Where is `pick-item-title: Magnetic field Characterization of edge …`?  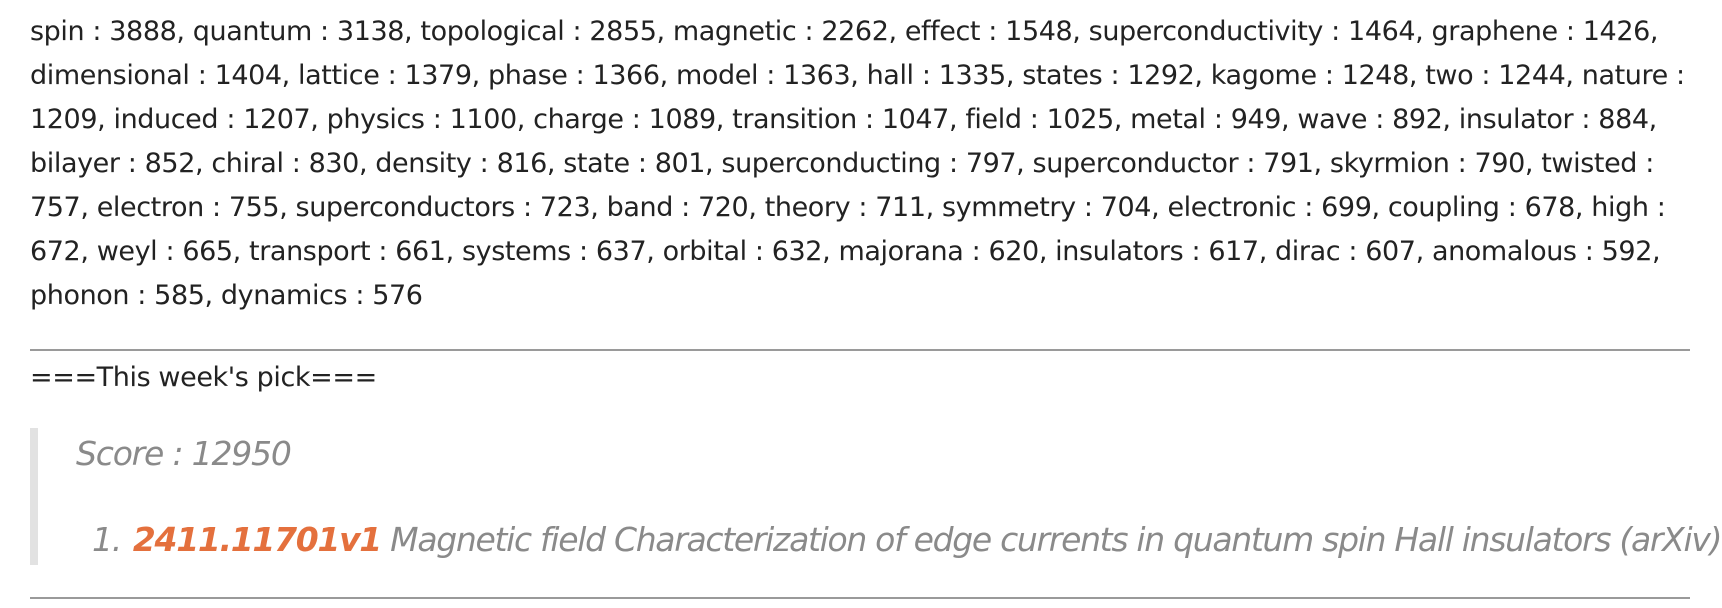 pick-item-title: Magnetic field Characterization of edge … is located at coordinates (1056, 539).